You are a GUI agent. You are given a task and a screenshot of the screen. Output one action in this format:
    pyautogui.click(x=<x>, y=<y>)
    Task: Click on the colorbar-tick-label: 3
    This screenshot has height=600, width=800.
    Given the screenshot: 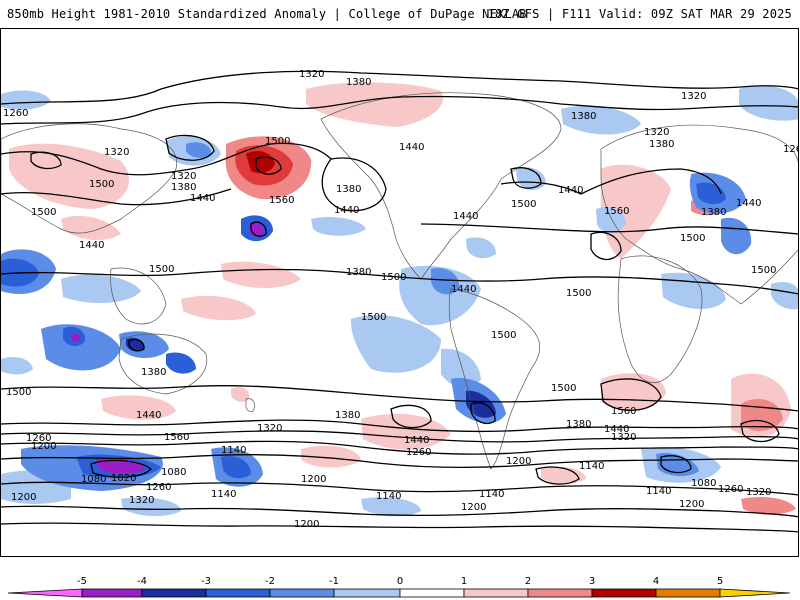 What is the action you would take?
    pyautogui.click(x=592, y=581)
    